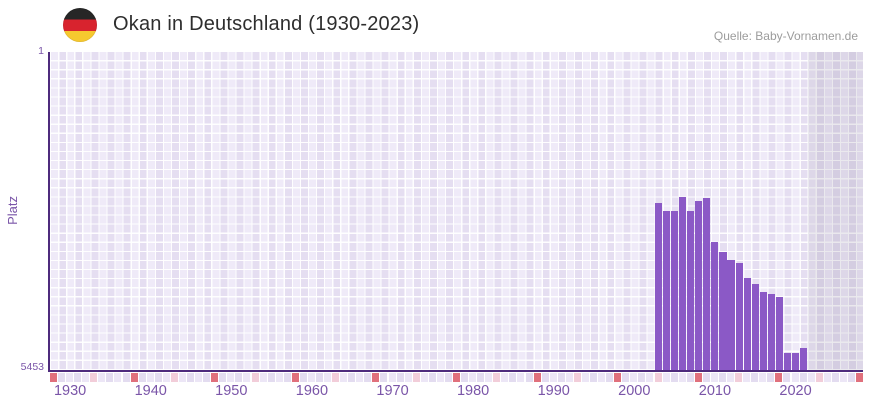  Describe the element at coordinates (739, 316) in the screenshot. I see `rank-bar-2013` at that location.